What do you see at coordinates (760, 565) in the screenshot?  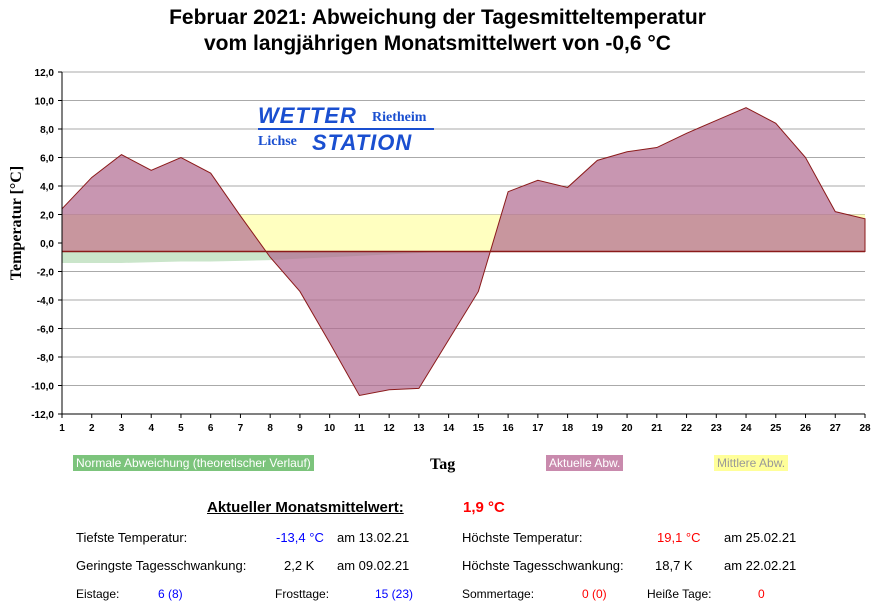 I see `max-range-date: am 22.02.21` at bounding box center [760, 565].